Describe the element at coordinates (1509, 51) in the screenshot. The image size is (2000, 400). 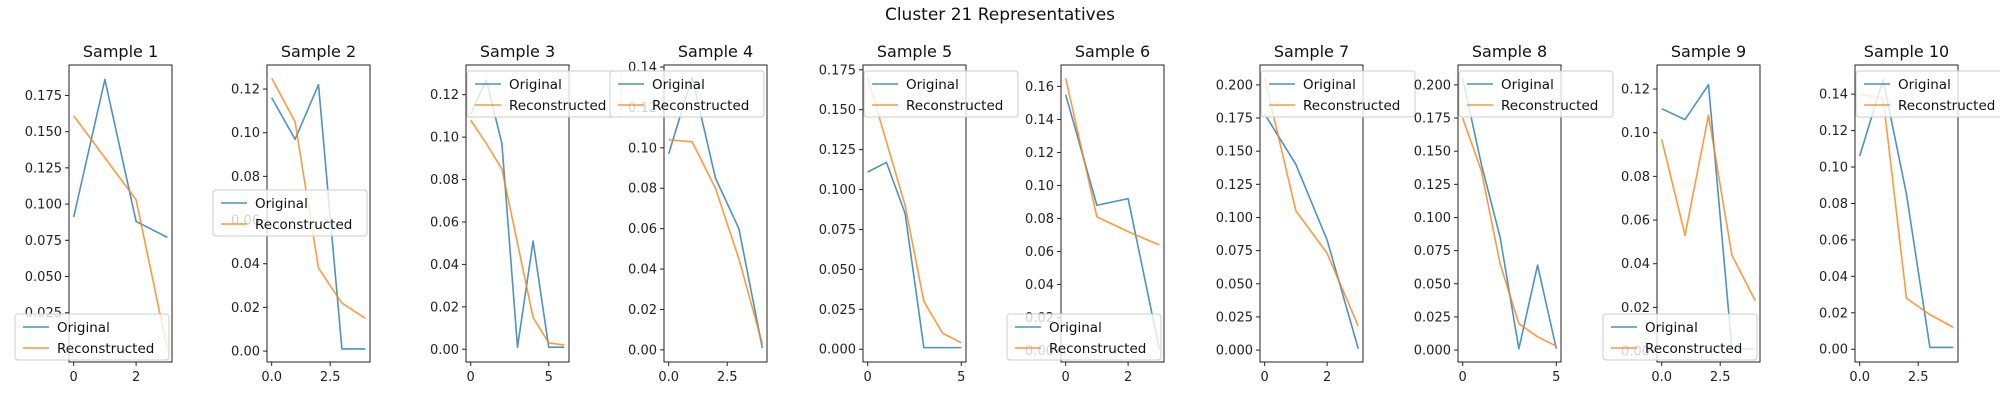
I see `panel-title: Sample 8` at that location.